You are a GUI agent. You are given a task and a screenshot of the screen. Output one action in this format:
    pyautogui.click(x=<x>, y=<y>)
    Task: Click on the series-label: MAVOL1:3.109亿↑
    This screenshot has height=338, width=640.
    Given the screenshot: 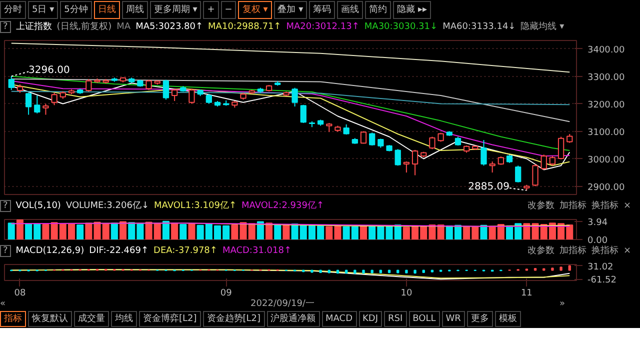 What is the action you would take?
    pyautogui.click(x=195, y=206)
    